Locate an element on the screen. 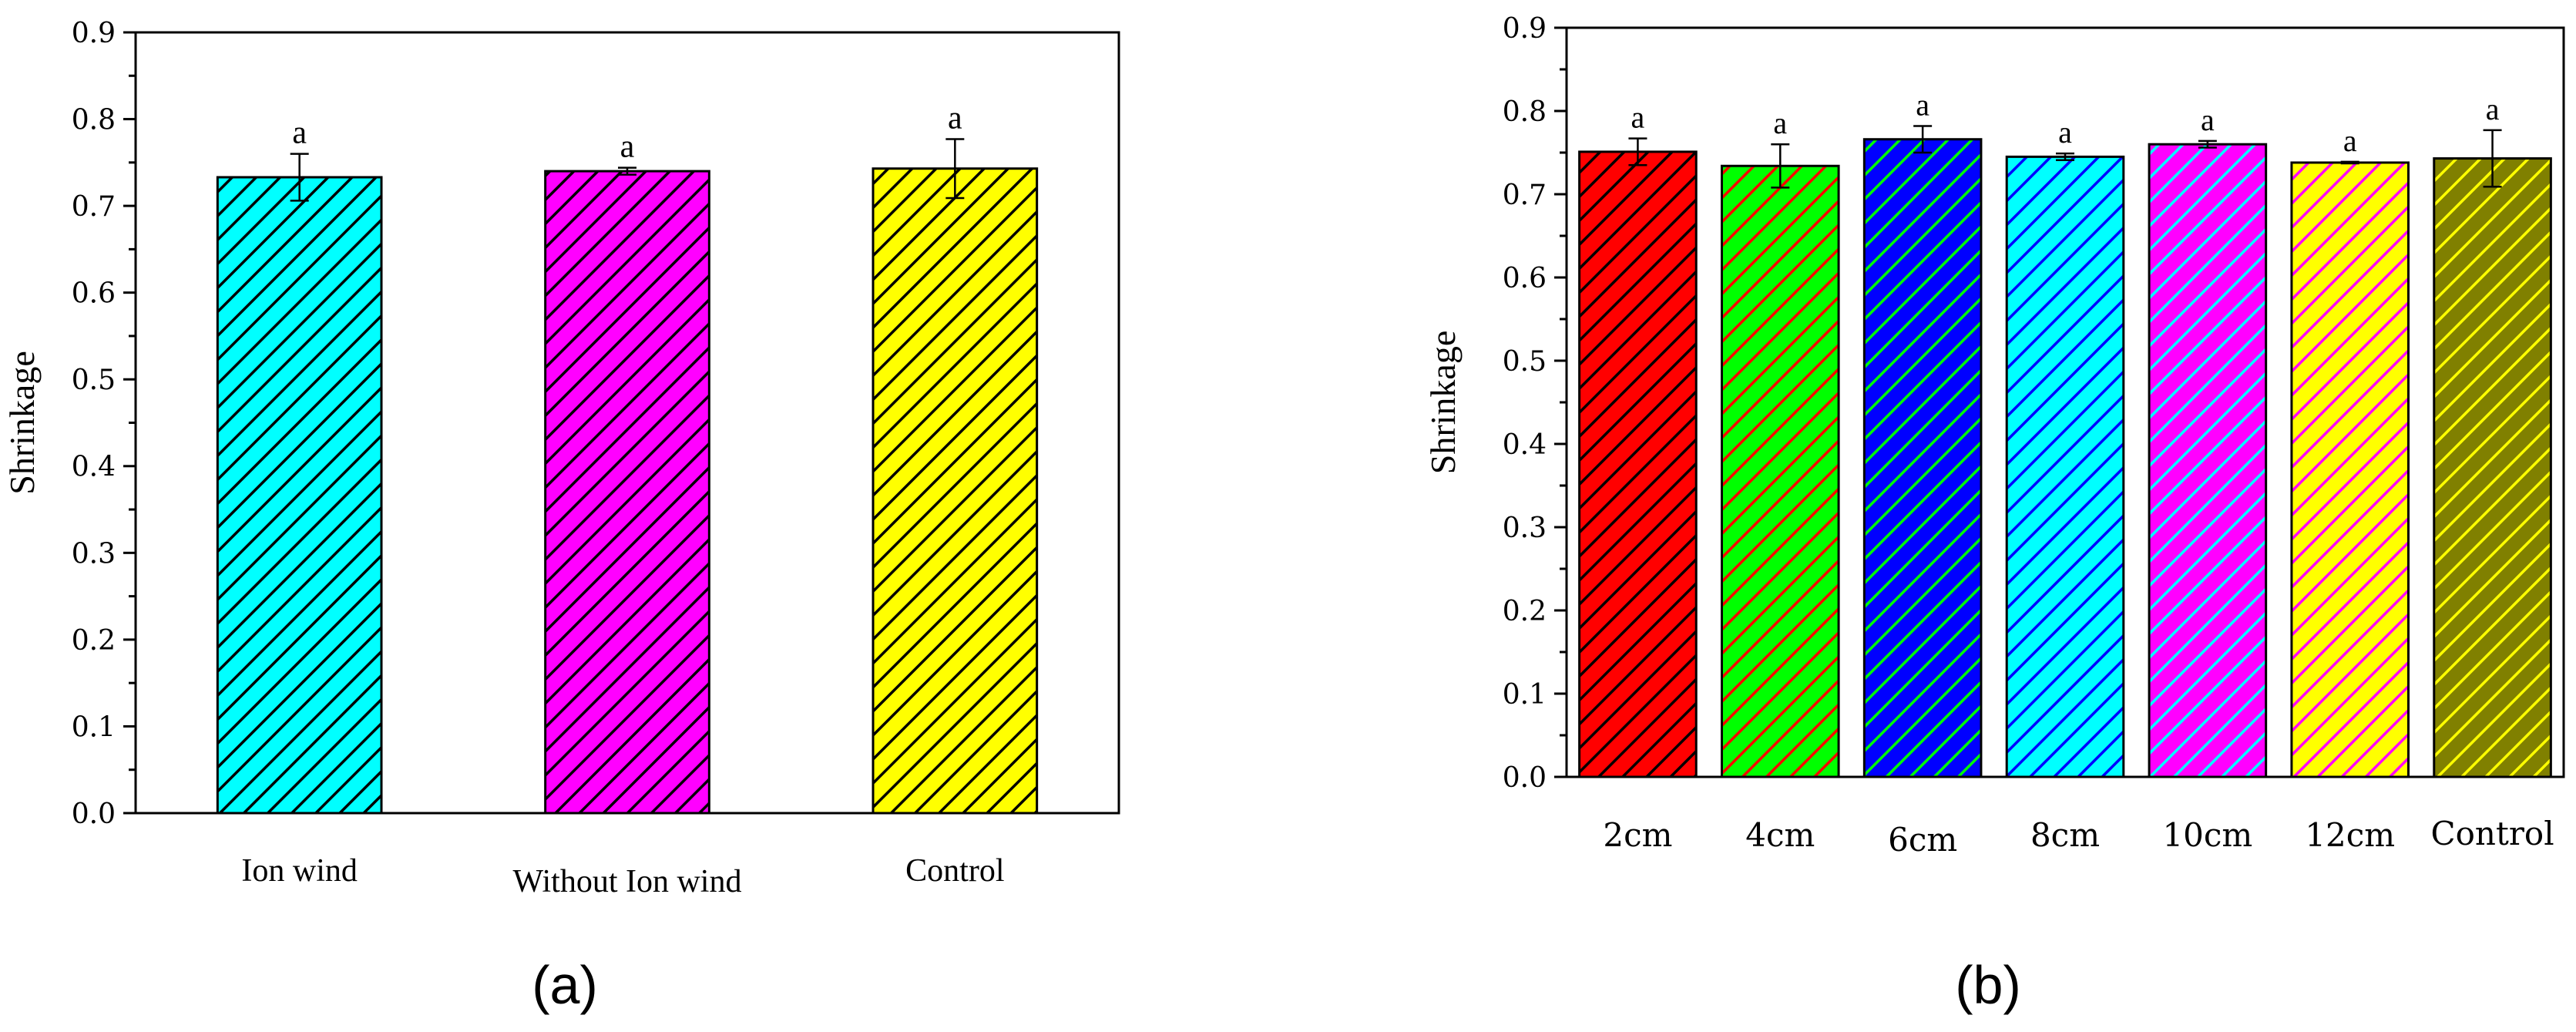 The image size is (2576, 1032). bar-12cm is located at coordinates (2350, 470).